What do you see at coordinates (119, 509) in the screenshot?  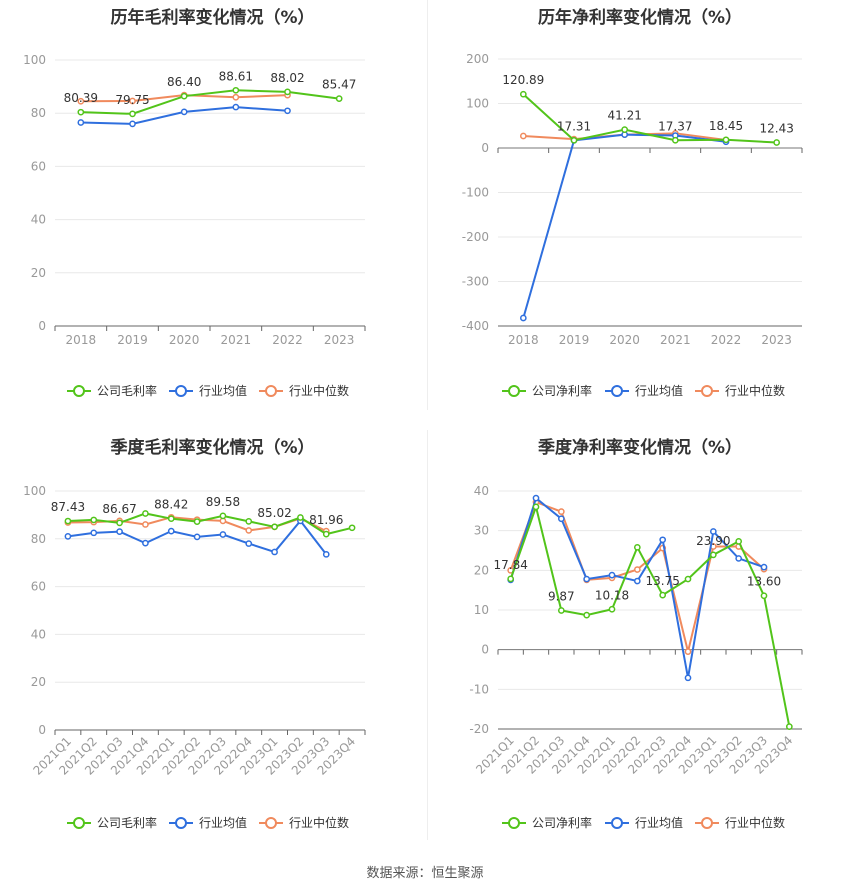 I see `data-label: 86.67` at bounding box center [119, 509].